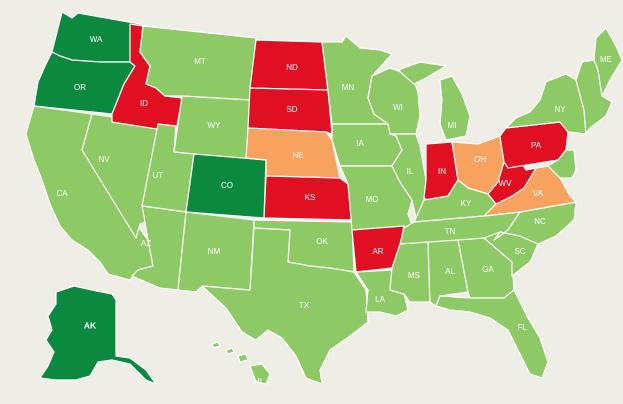 This screenshot has width=623, height=404. What do you see at coordinates (466, 203) in the screenshot?
I see `label-ky: KY` at bounding box center [466, 203].